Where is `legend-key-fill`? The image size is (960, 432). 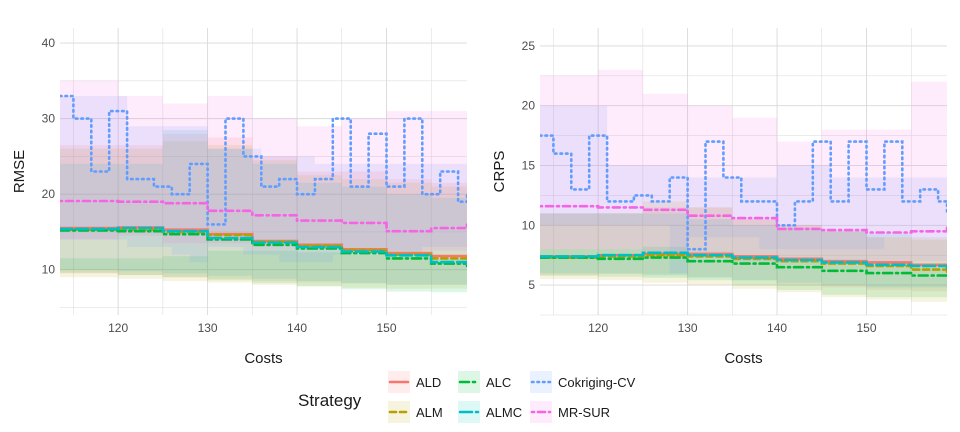 legend-key-fill is located at coordinates (541, 382).